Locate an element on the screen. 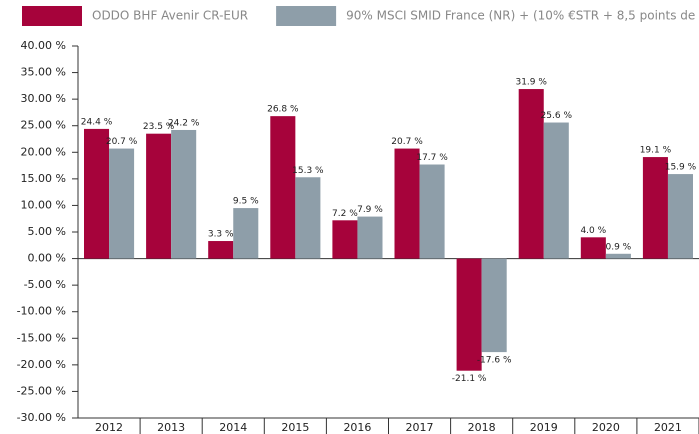 The width and height of the screenshot is (699, 434). value-label: 7.9 % is located at coordinates (370, 210).